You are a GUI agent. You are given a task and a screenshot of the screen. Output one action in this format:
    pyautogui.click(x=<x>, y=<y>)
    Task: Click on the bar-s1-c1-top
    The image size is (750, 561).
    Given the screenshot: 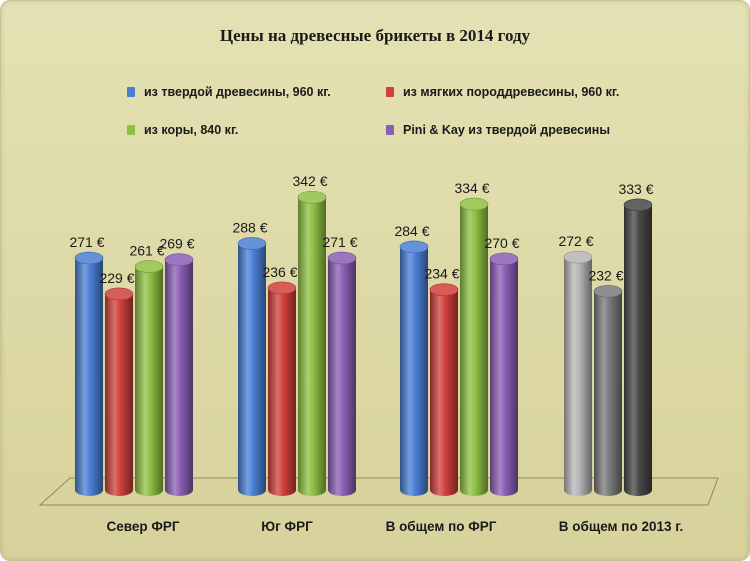 What is the action you would take?
    pyautogui.click(x=282, y=288)
    